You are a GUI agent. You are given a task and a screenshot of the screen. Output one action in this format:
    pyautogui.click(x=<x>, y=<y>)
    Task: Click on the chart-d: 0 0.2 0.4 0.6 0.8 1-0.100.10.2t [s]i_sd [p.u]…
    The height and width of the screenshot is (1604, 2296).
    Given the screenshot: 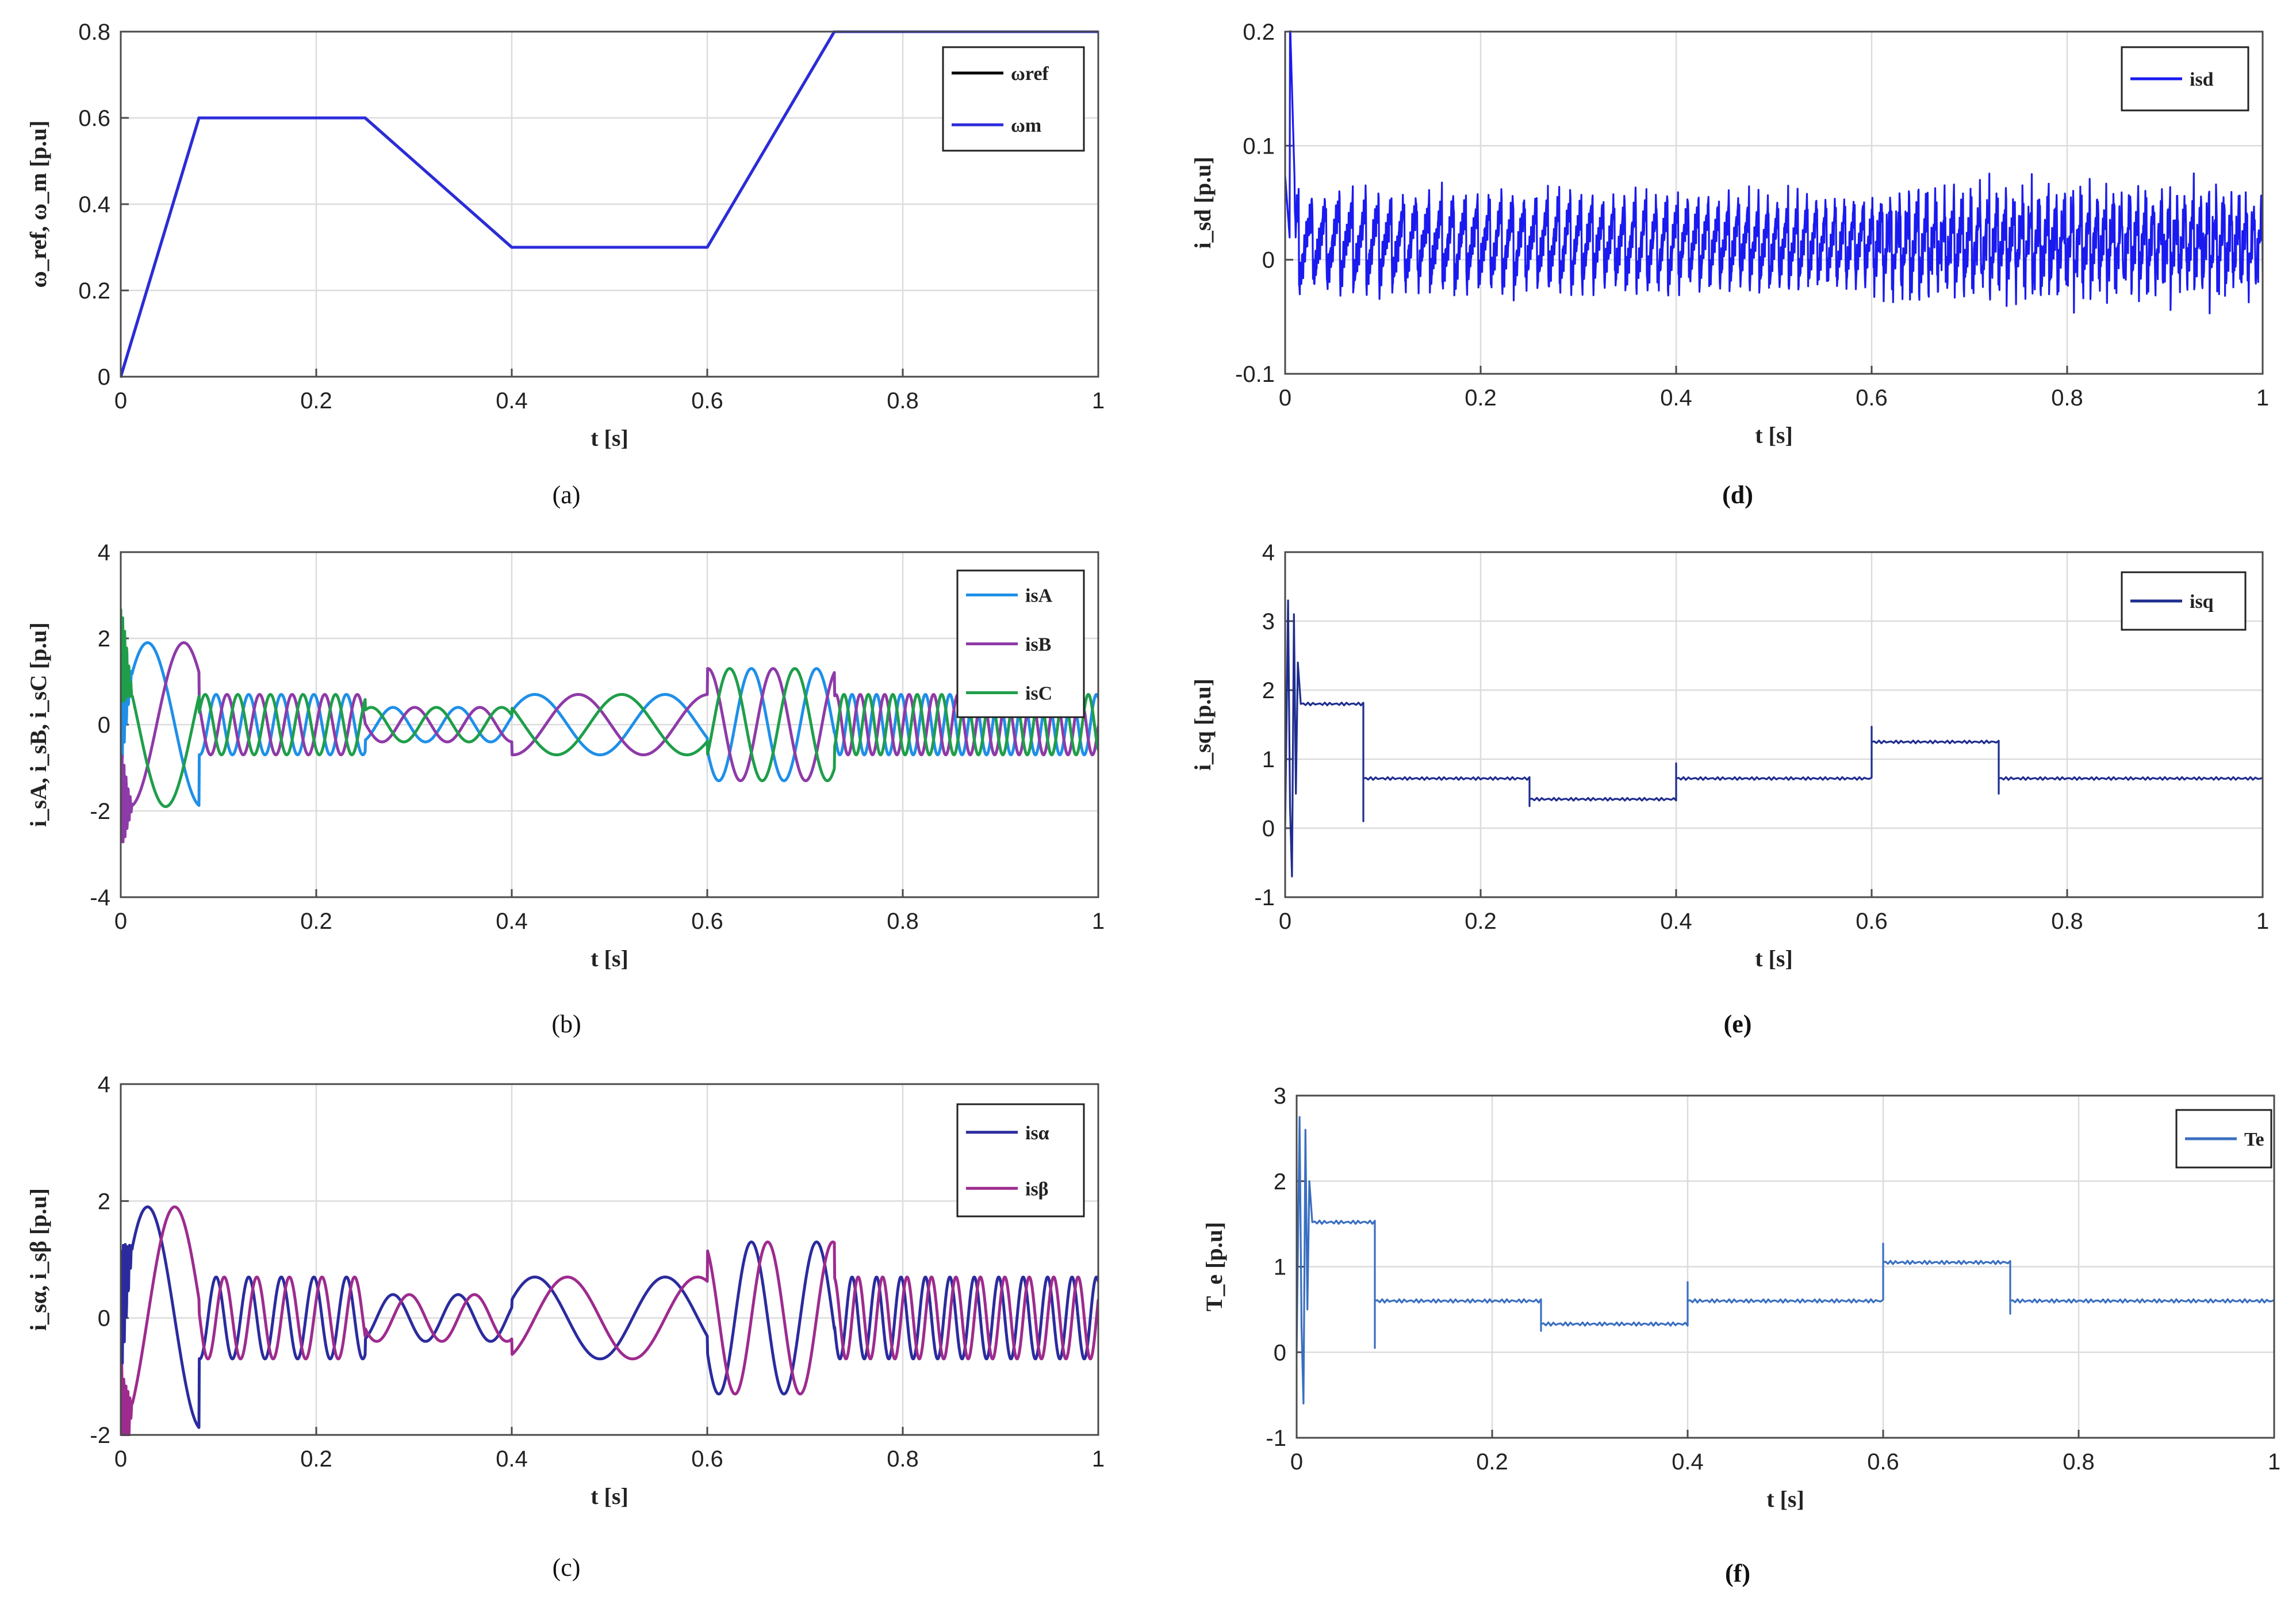 What is the action you would take?
    pyautogui.click(x=1729, y=234)
    